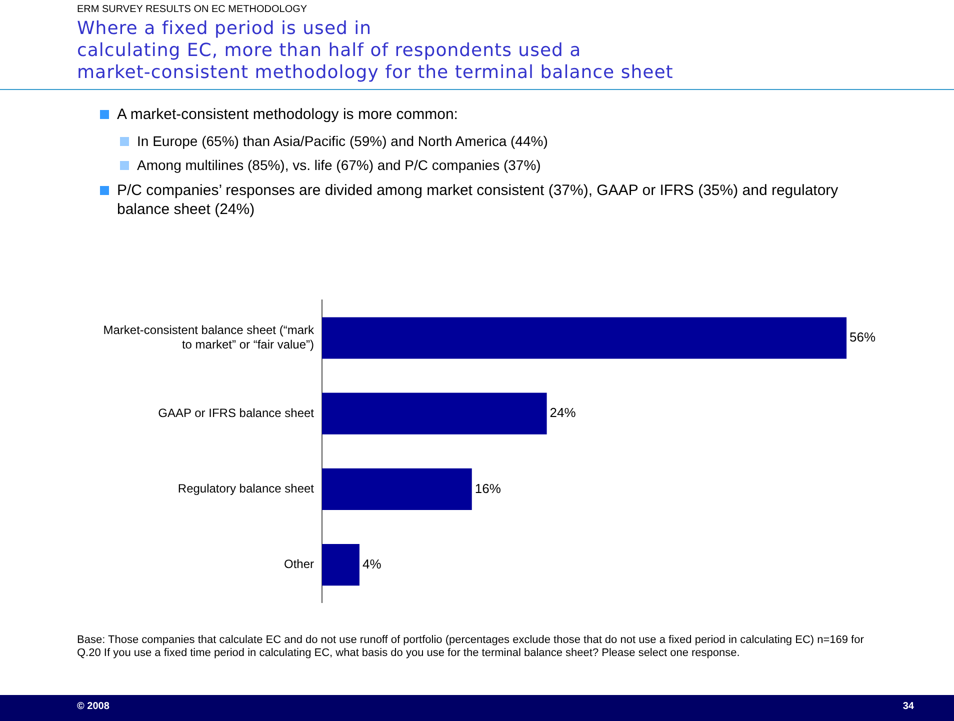 This screenshot has width=954, height=721. What do you see at coordinates (192, 9) in the screenshot?
I see `text: ERM SURVEY RESULTS ON EC METHODOLOGY` at bounding box center [192, 9].